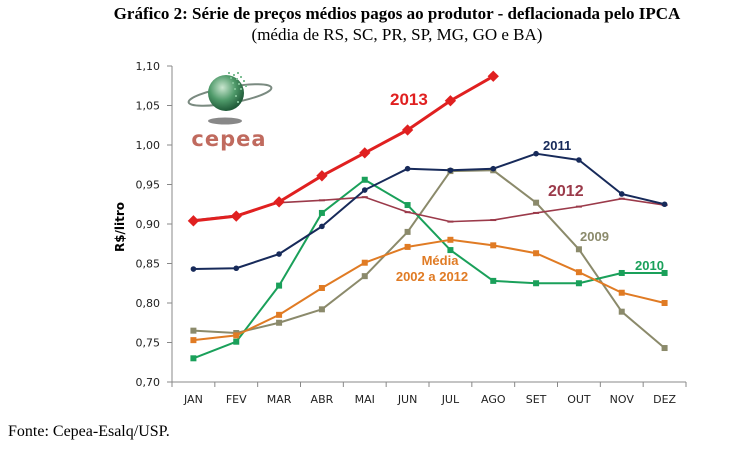 The width and height of the screenshot is (734, 451). What do you see at coordinates (148, 343) in the screenshot?
I see `y-tick-label: 0,75` at bounding box center [148, 343].